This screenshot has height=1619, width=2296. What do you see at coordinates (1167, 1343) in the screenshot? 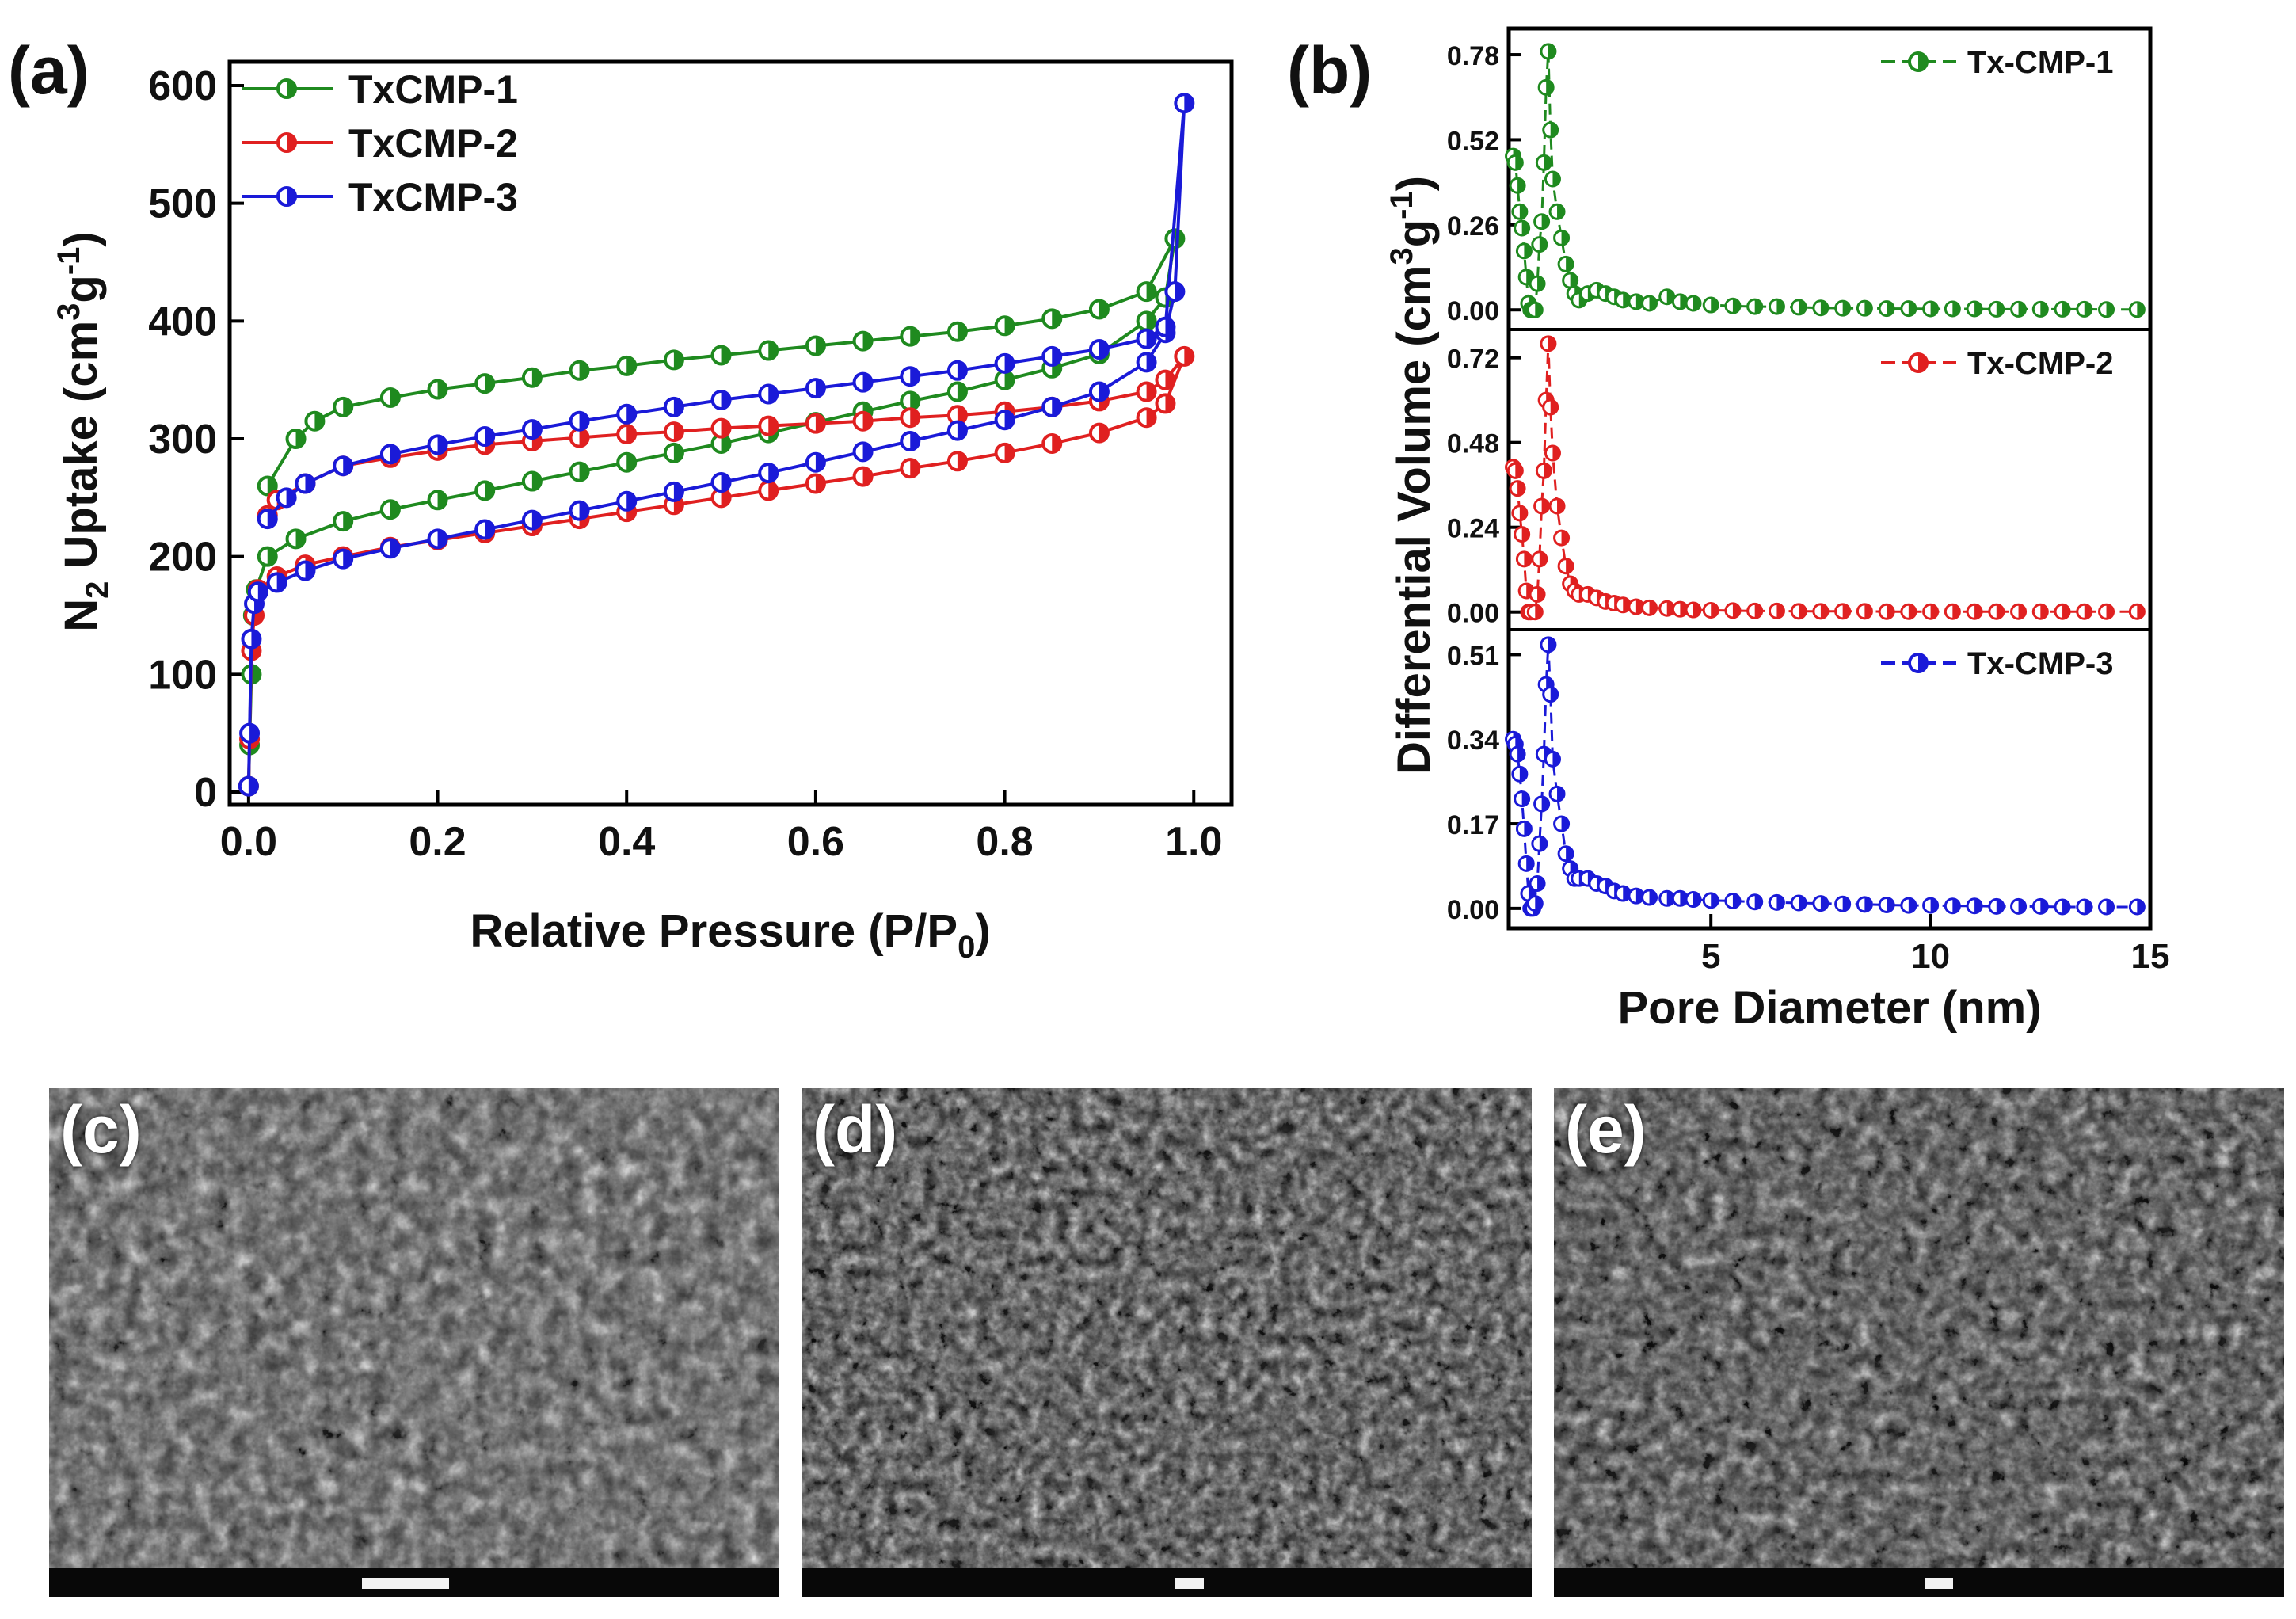
I see `sem-panel-d: (d)` at bounding box center [1167, 1343].